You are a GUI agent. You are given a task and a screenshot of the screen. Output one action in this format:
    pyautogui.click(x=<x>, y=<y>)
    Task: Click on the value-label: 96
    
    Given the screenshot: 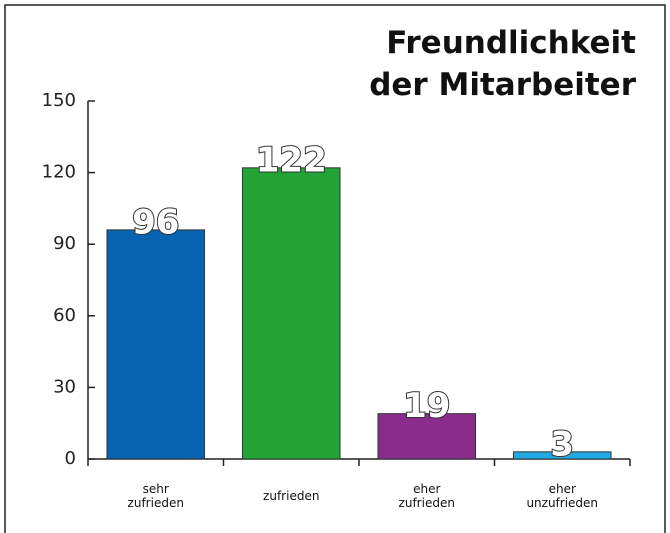 What is the action you would take?
    pyautogui.click(x=155, y=222)
    